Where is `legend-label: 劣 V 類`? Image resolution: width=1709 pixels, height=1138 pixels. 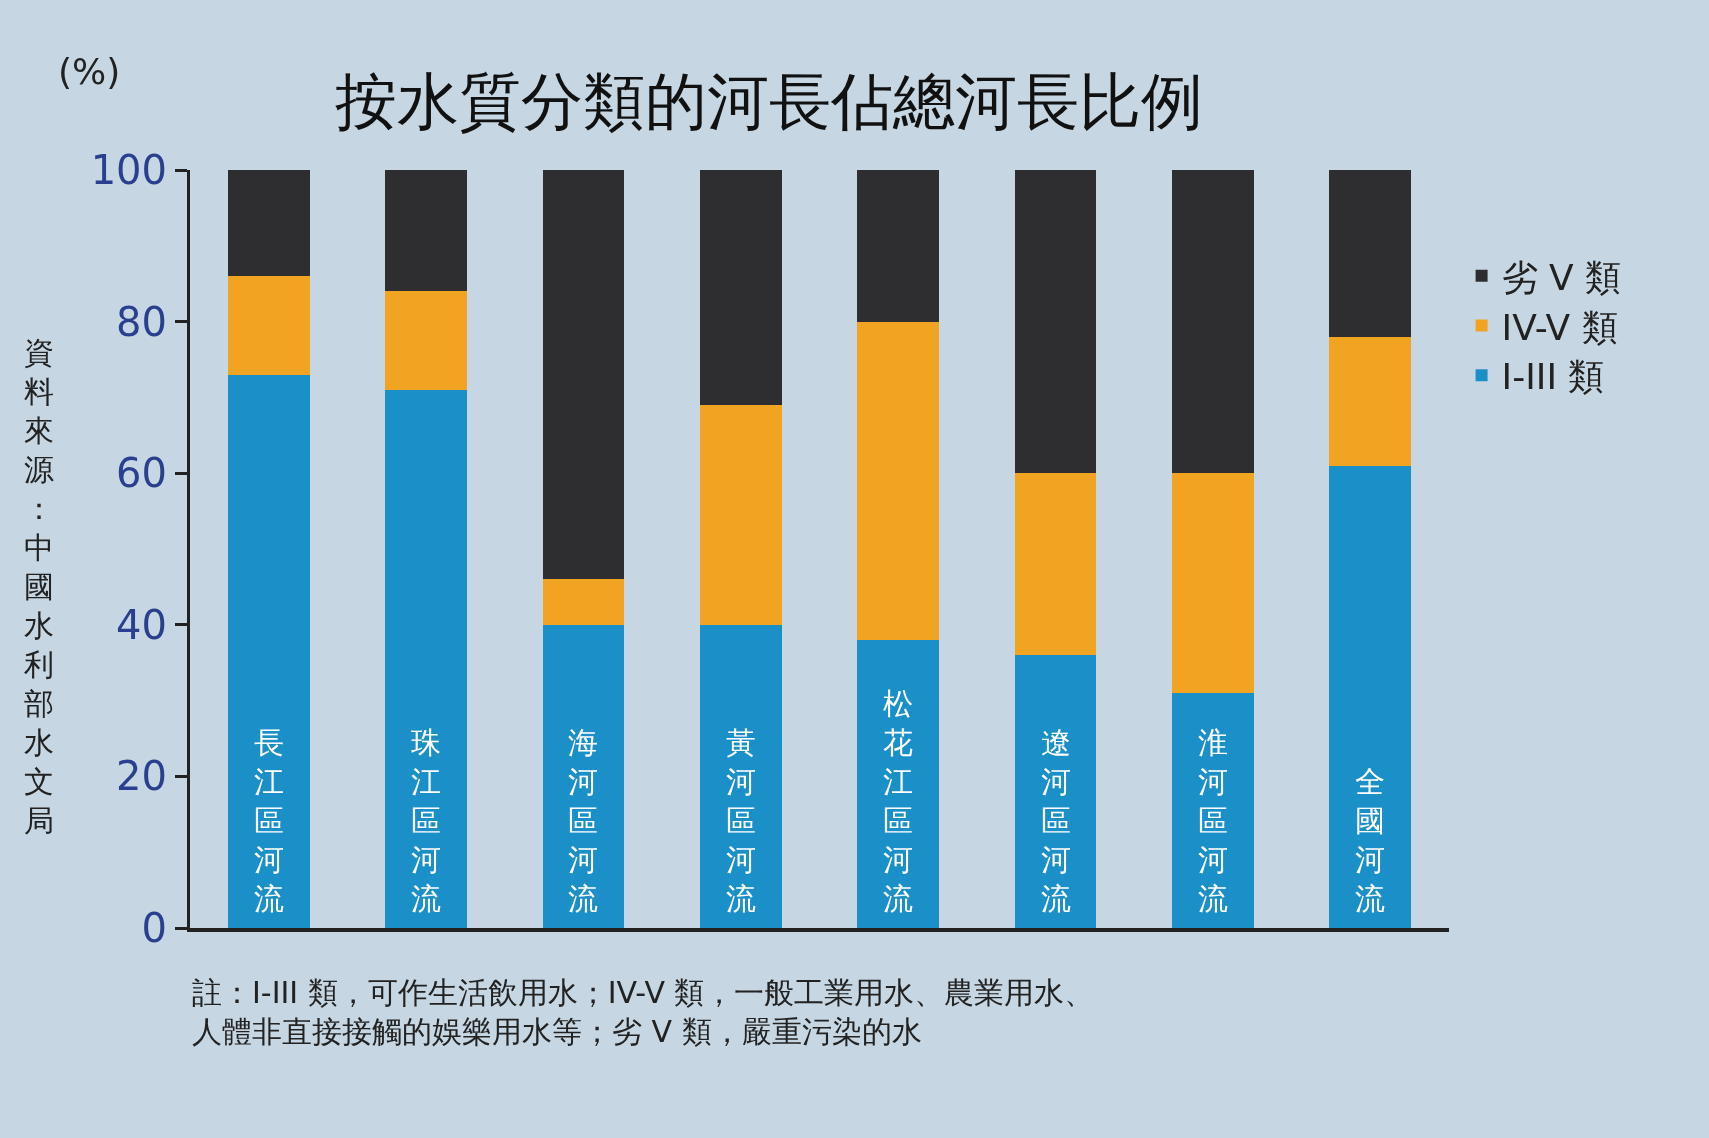 legend-label: 劣 V 類 is located at coordinates (1561, 277).